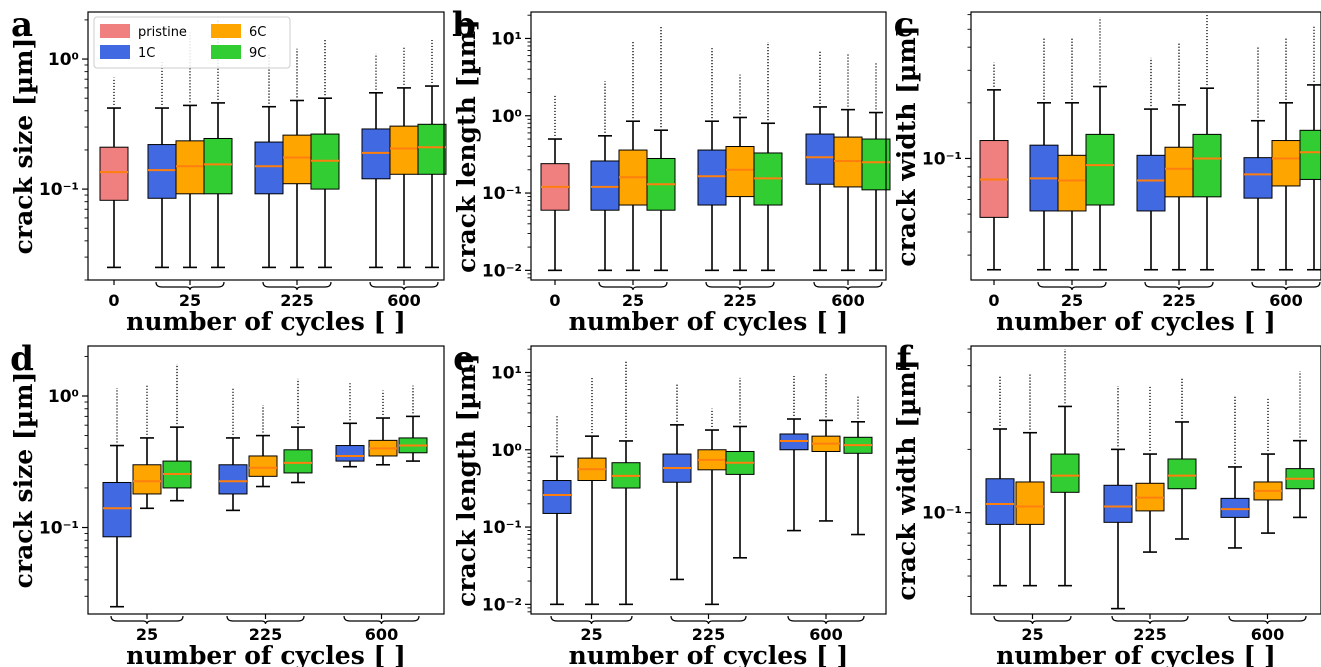 The height and width of the screenshot is (667, 1321). What do you see at coordinates (226, 52) in the screenshot?
I see `legend-swatch-9C` at bounding box center [226, 52].